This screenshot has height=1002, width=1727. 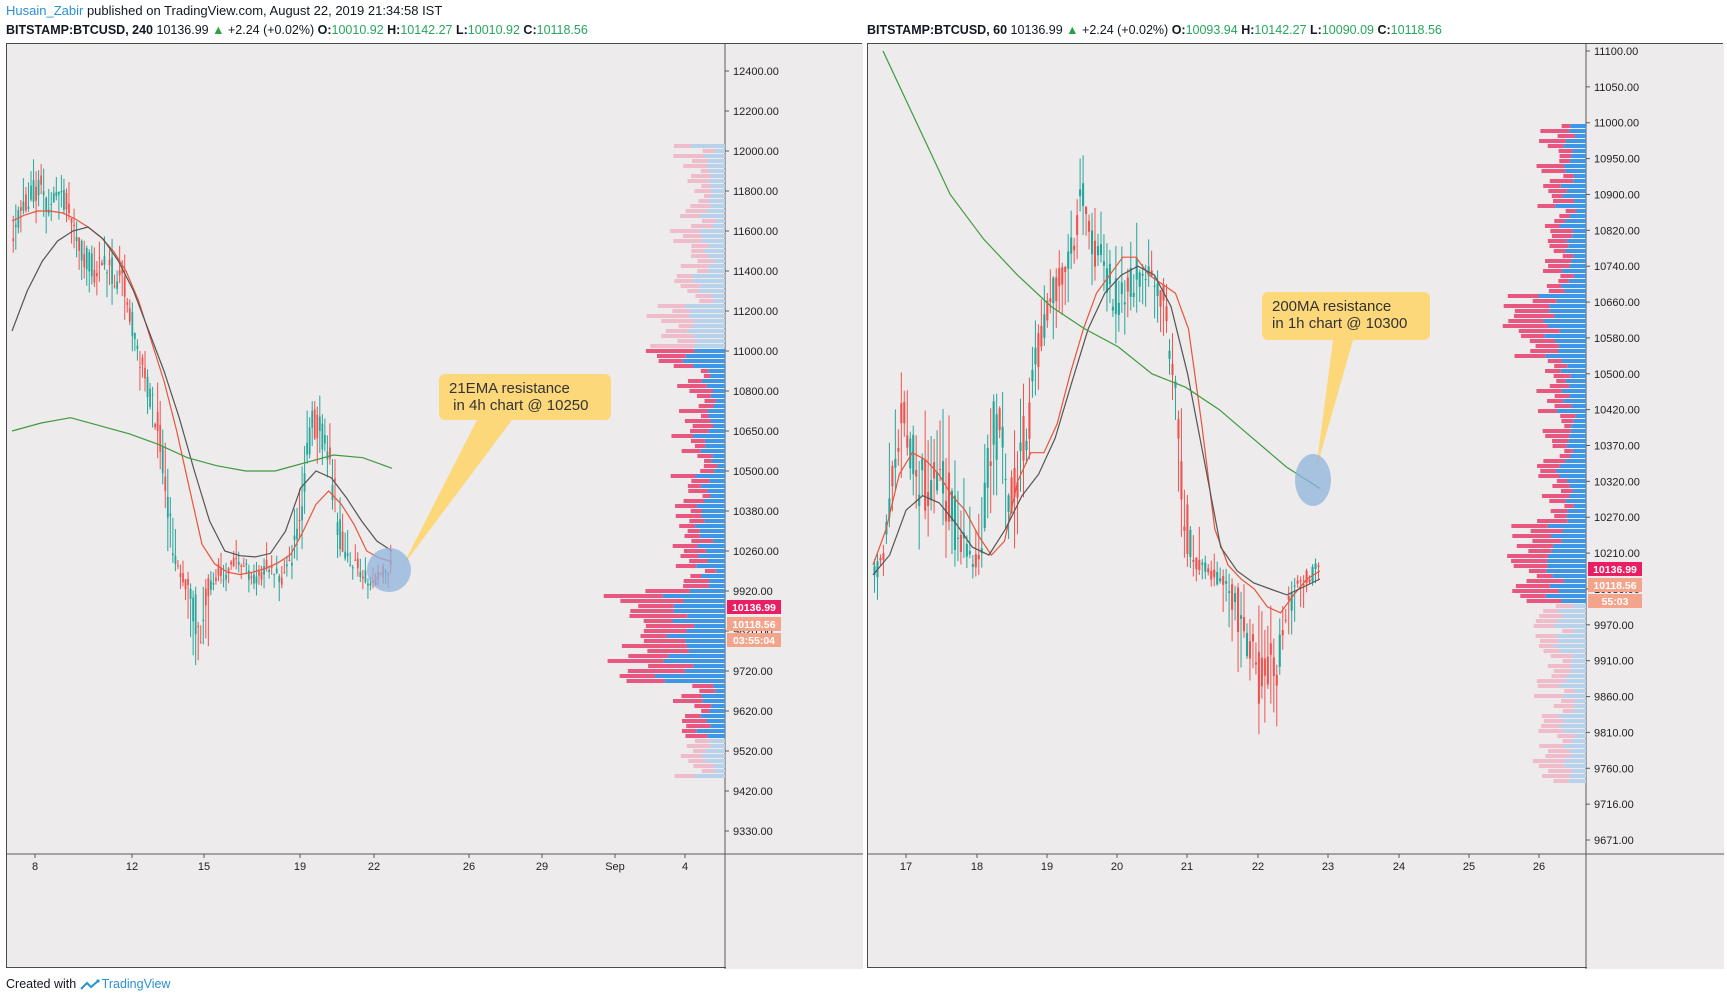 What do you see at coordinates (132, 867) in the screenshot?
I see `x-tick-label: 12` at bounding box center [132, 867].